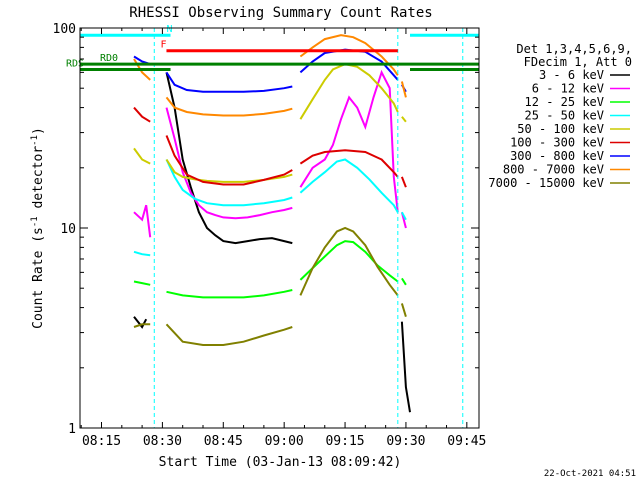 The image size is (640, 480). What do you see at coordinates (270, 70) in the screenshot?
I see `series-300-800-kev` at bounding box center [270, 70].